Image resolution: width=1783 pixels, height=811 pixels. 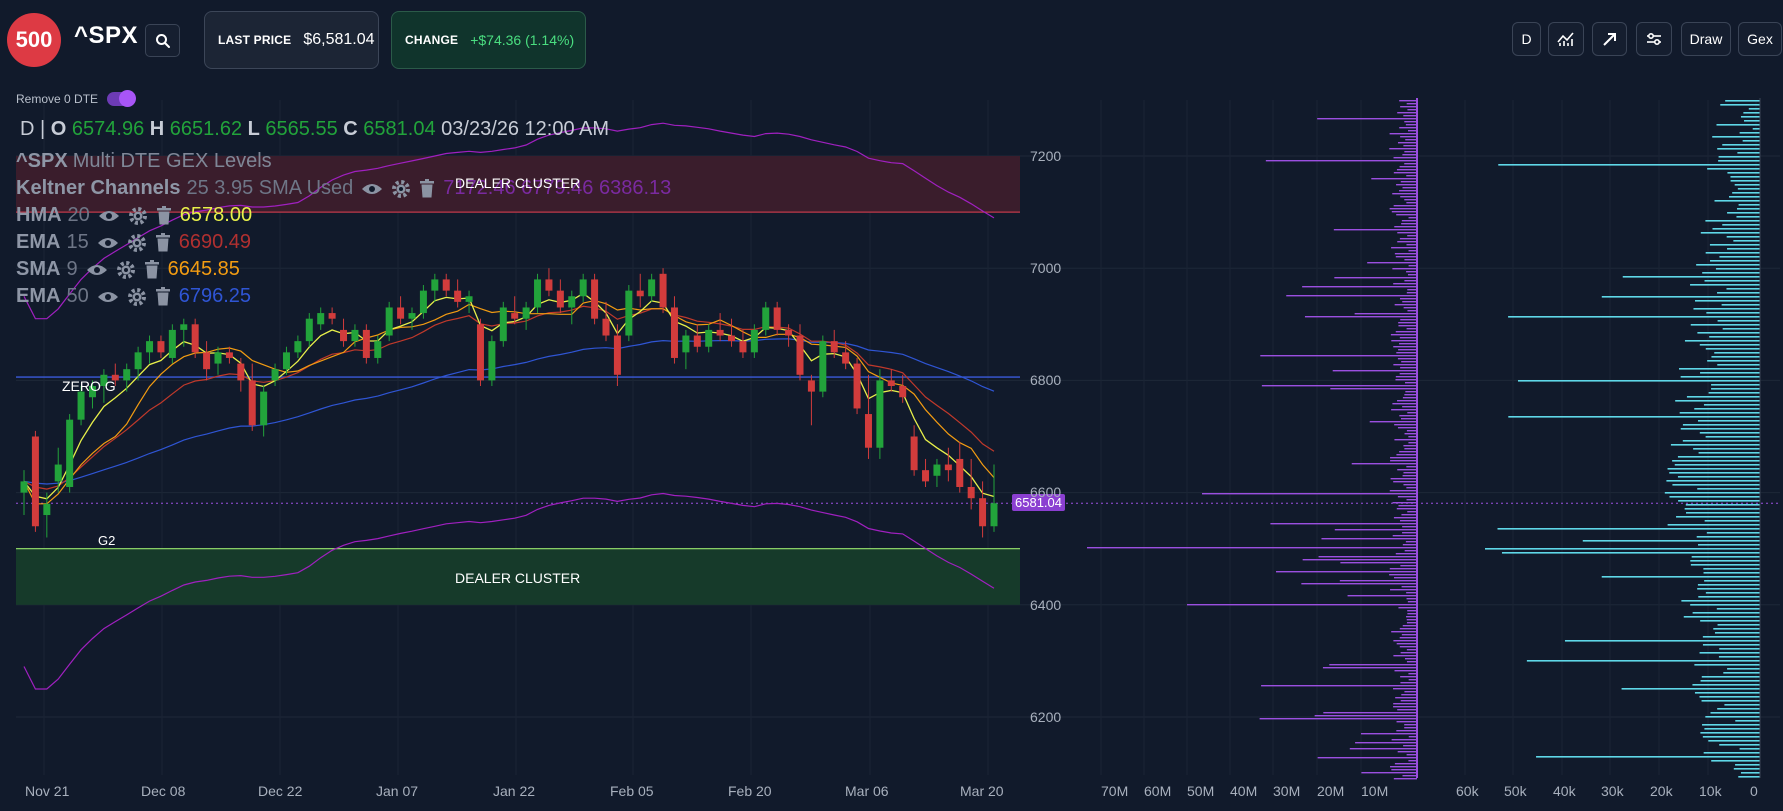 I want to click on search-button, so click(x=162, y=40).